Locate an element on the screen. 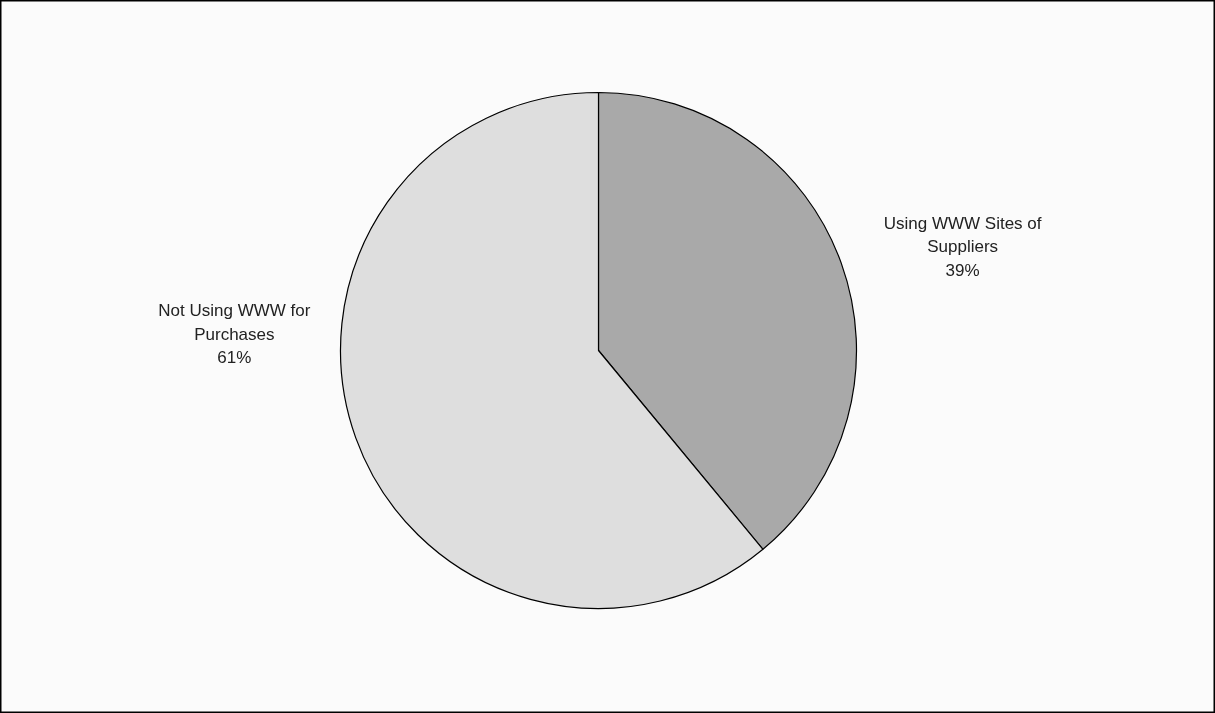  slice-label: Using WWW Sites of Suppliers is located at coordinates (962, 235).